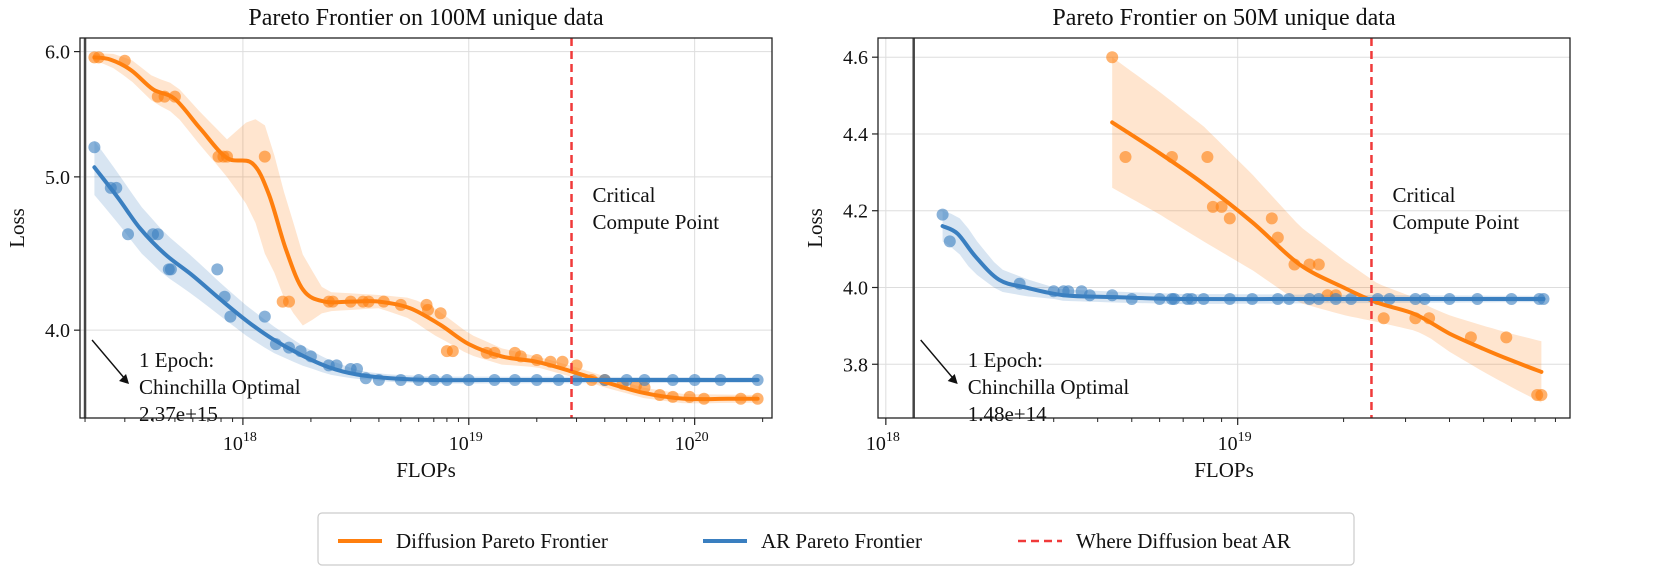  I want to click on legend-diffusion-label: Diffusion Pareto Frontier, so click(502, 541).